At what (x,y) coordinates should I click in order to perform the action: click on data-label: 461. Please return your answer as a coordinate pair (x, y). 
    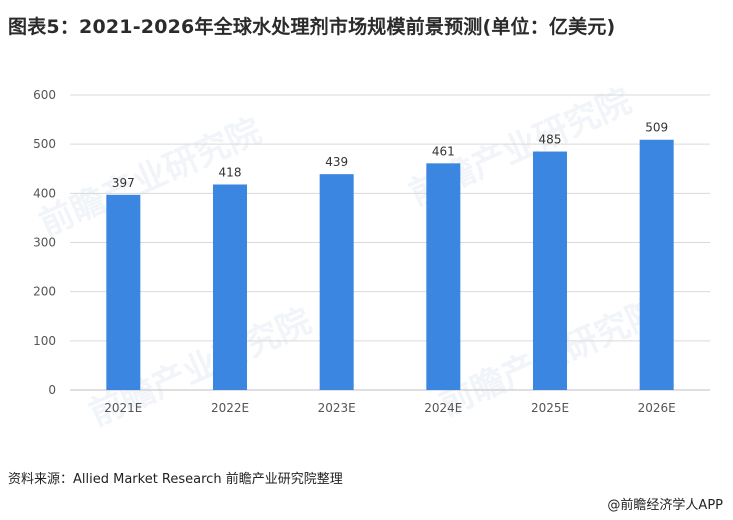
    Looking at the image, I should click on (443, 151).